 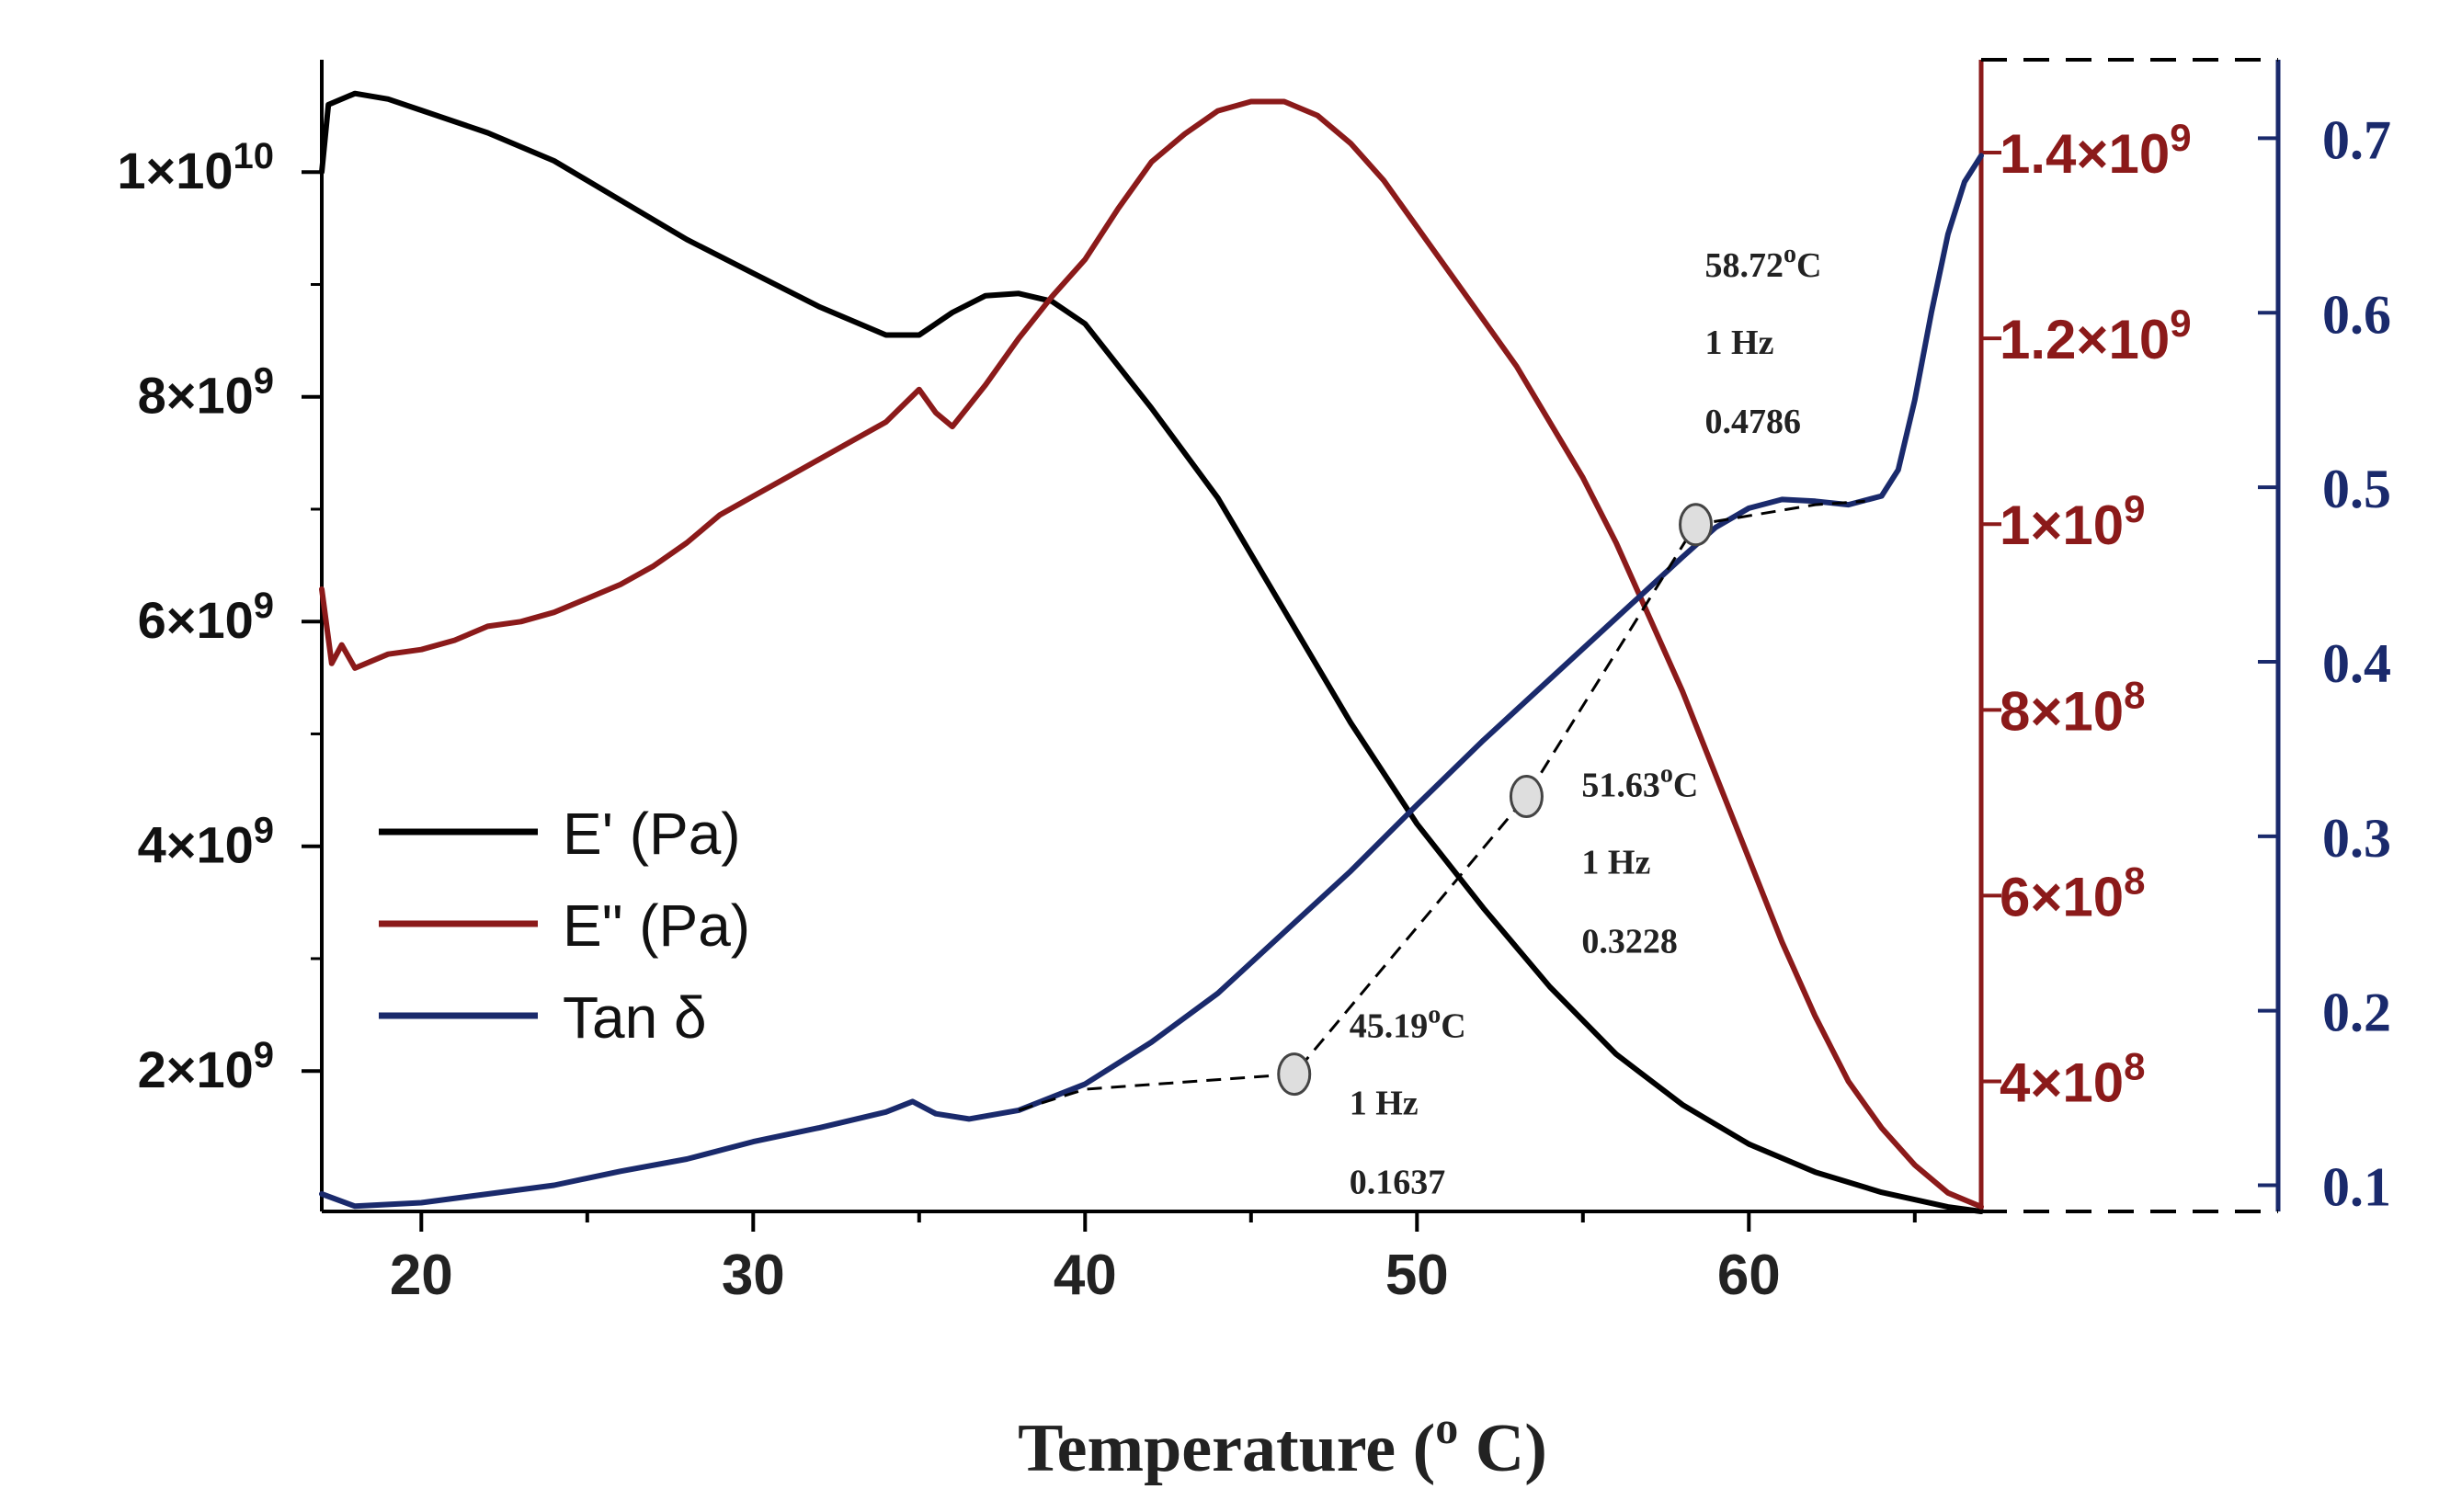 I want to click on annotation-temperature: 51.63oC, so click(x=1639, y=783).